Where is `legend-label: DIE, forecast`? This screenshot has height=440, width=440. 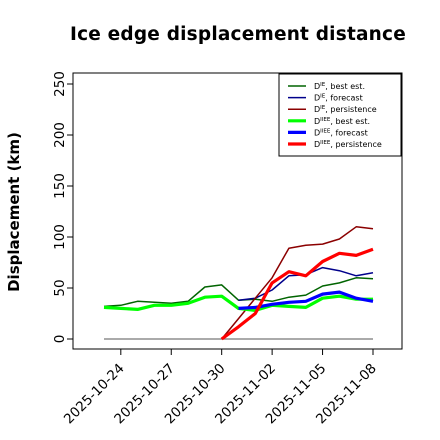 legend-label: DIE, forecast is located at coordinates (338, 98).